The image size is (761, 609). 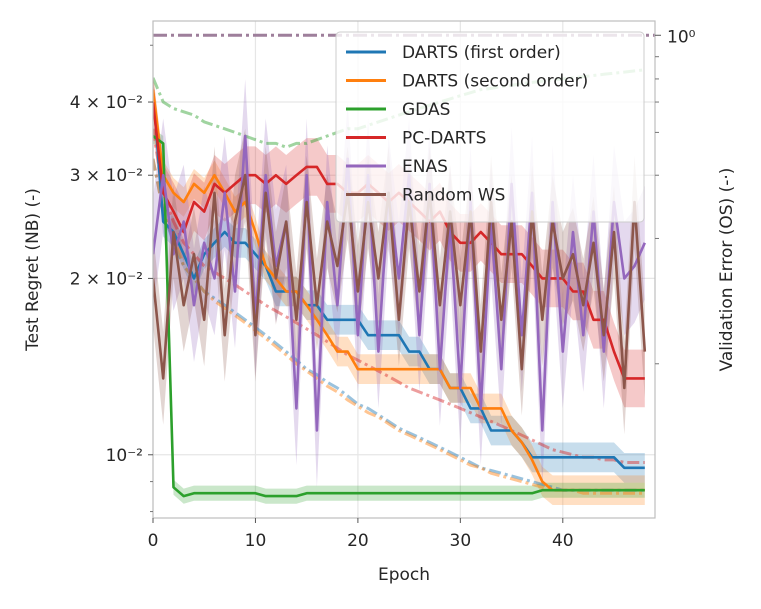 I want to click on legend-label: GDAS, so click(x=426, y=110).